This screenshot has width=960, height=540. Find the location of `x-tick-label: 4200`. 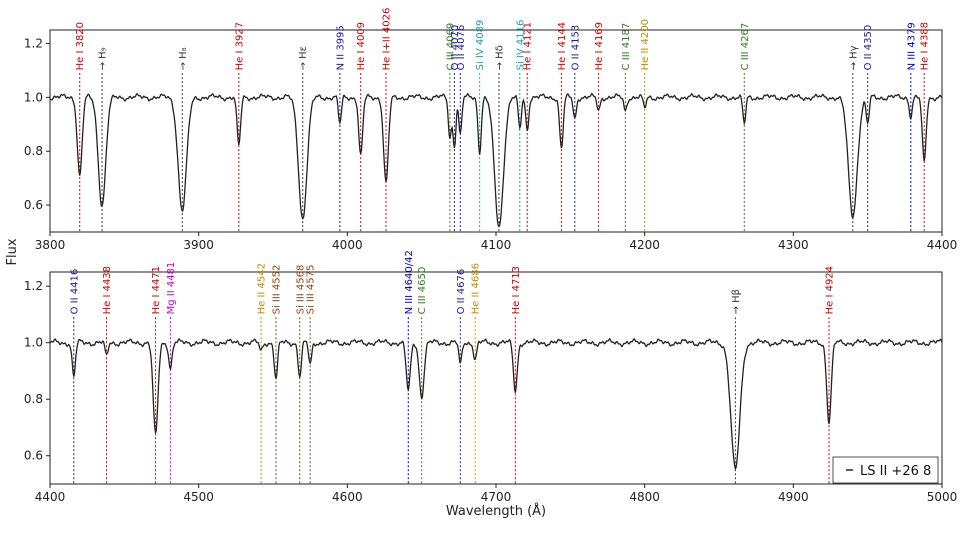

x-tick-label: 4200 is located at coordinates (644, 245).